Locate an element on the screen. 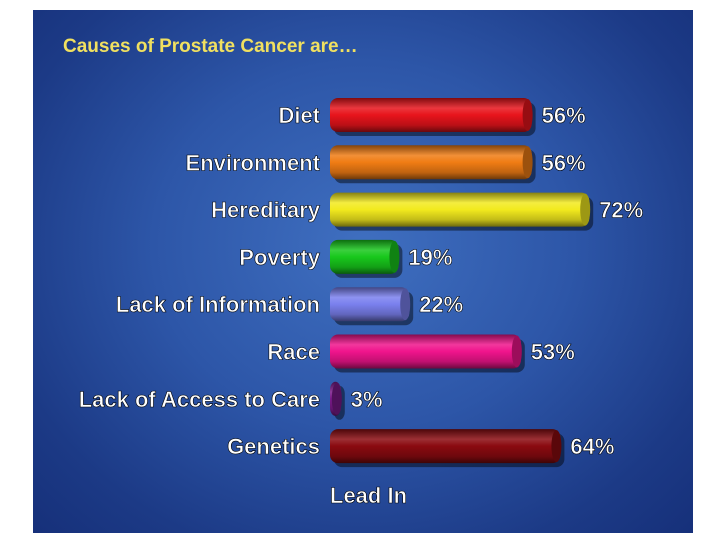 The height and width of the screenshot is (540, 720). category-label: Environment is located at coordinates (253, 162).